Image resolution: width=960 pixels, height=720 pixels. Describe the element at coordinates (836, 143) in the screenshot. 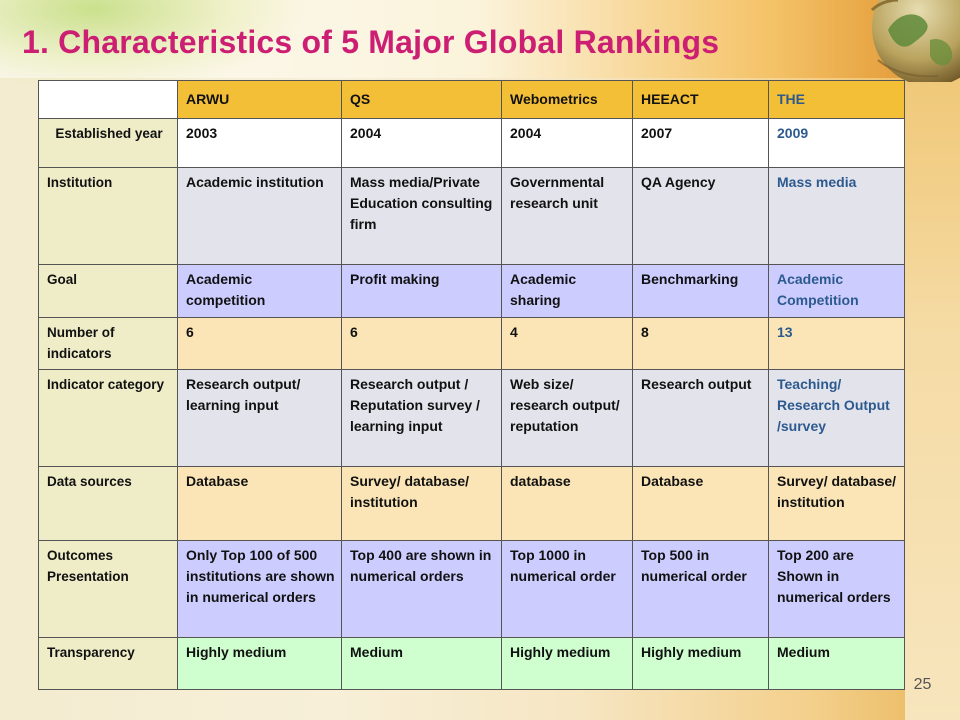

I see `table-cell: 2009` at that location.